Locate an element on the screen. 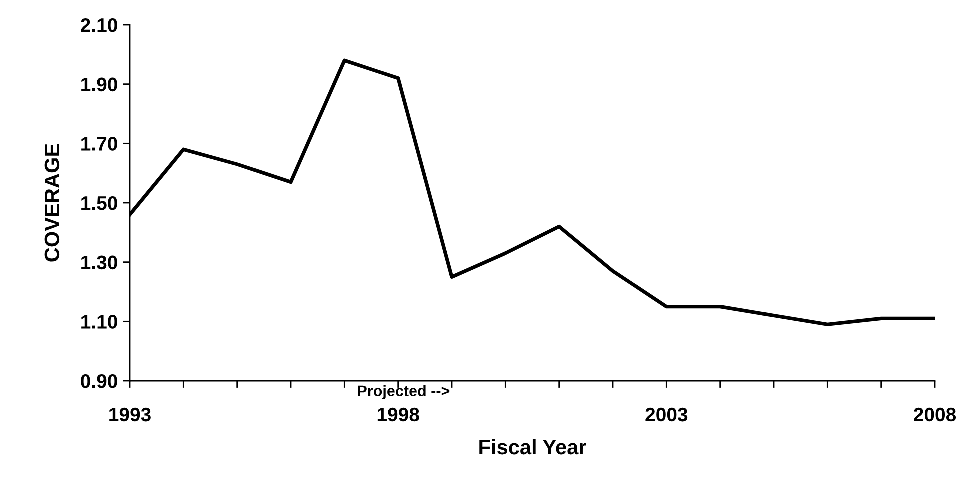 The height and width of the screenshot is (479, 962). x-tick-label: 1998 is located at coordinates (399, 415).